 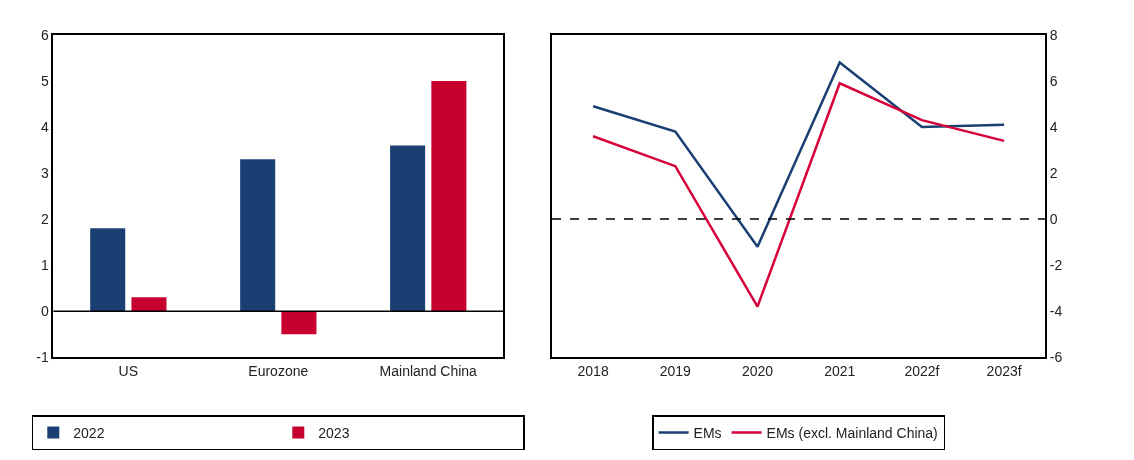 What do you see at coordinates (798, 154) in the screenshot?
I see `line-series` at bounding box center [798, 154].